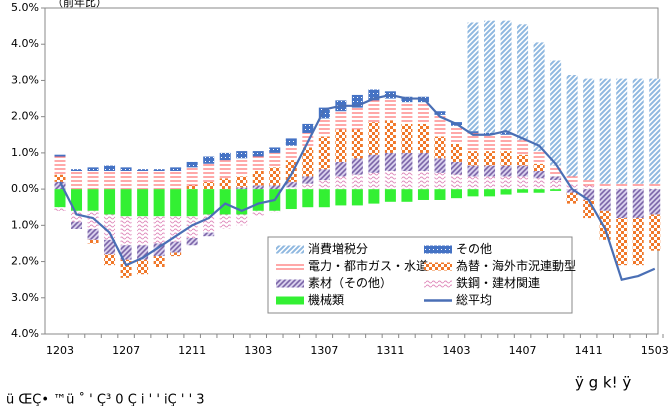 This screenshot has width=668, height=406. I want to click on y-tick-label: 4.0%, so click(25, 333).